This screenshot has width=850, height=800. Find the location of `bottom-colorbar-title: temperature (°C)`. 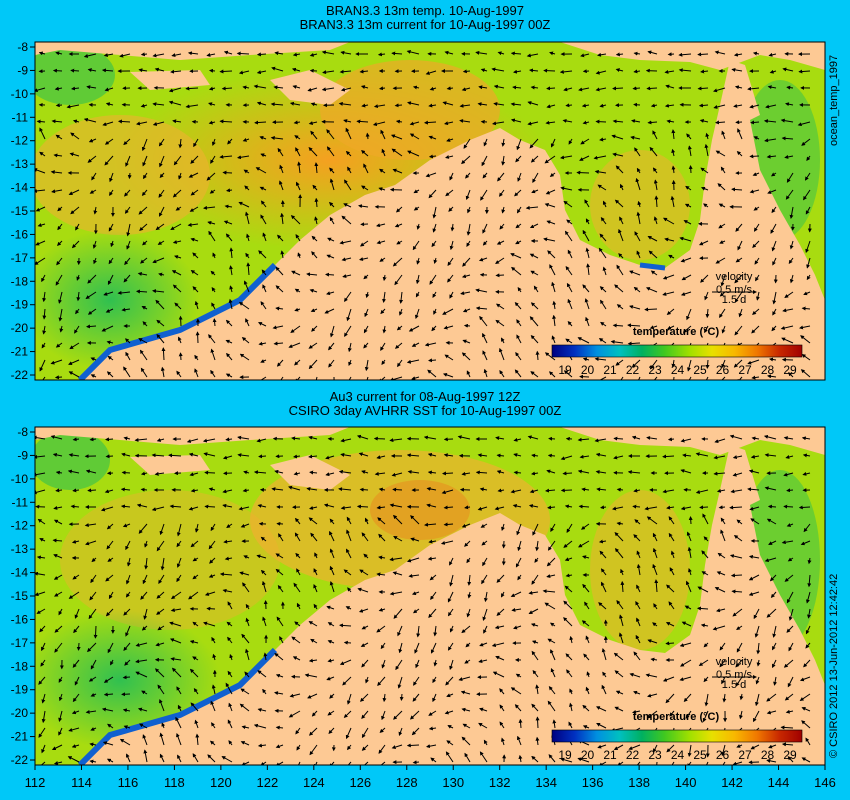

bottom-colorbar-title: temperature (°C) is located at coordinates (676, 717).